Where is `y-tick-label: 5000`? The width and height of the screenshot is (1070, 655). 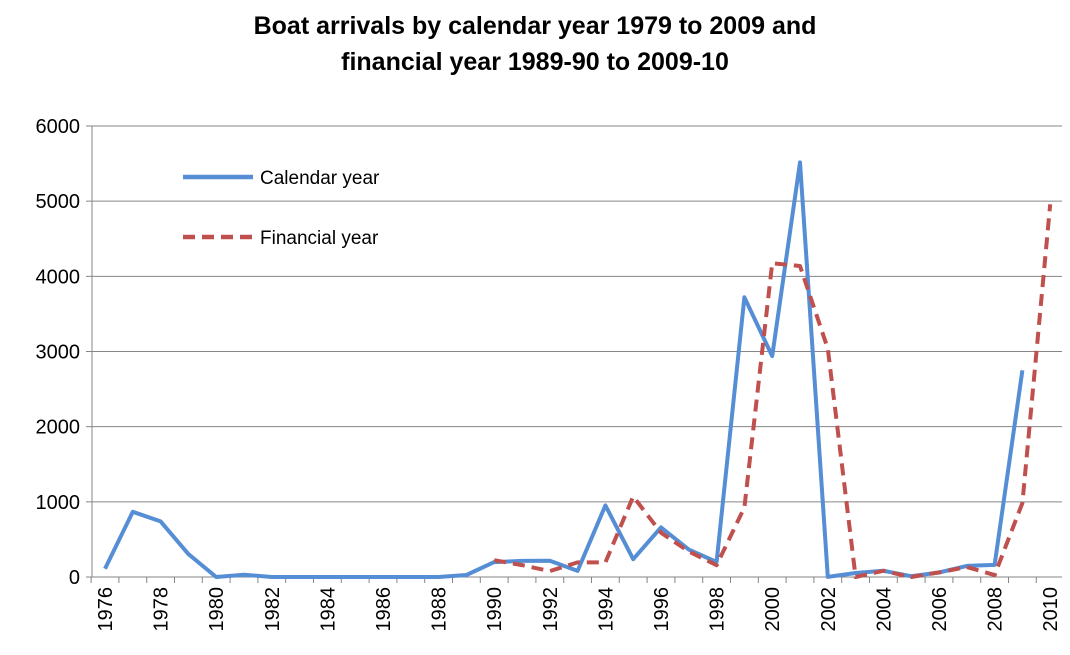
y-tick-label: 5000 is located at coordinates (58, 202).